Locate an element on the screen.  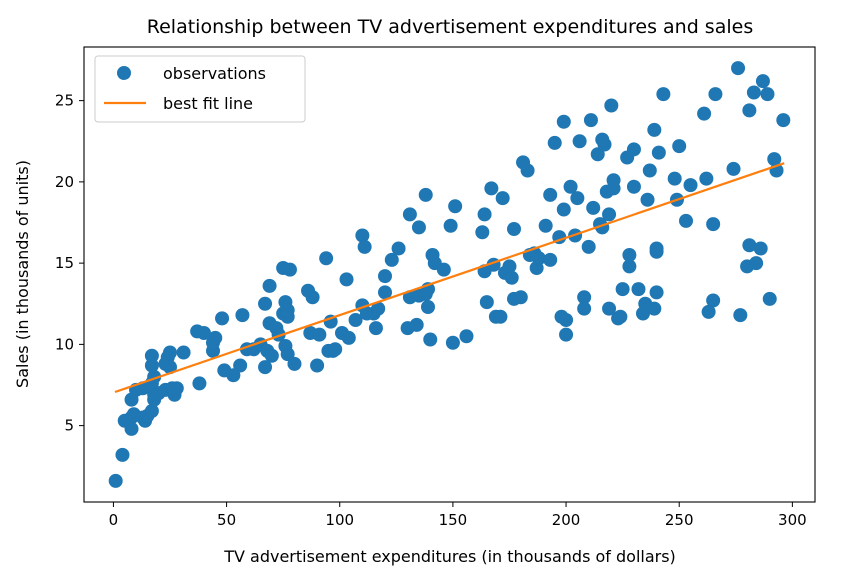
legend-box is located at coordinates (200, 89).